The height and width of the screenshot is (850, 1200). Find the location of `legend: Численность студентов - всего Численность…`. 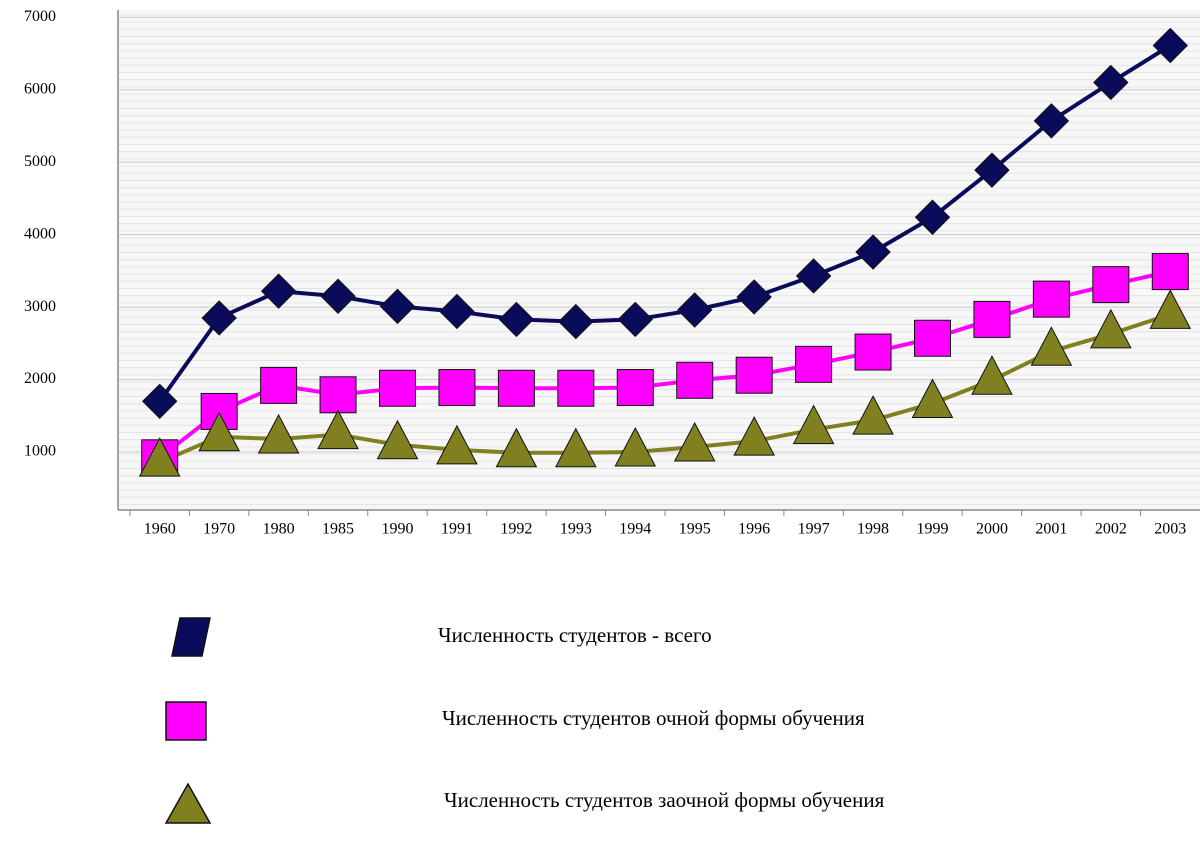

legend: Численность студентов - всего Численность… is located at coordinates (524, 720).